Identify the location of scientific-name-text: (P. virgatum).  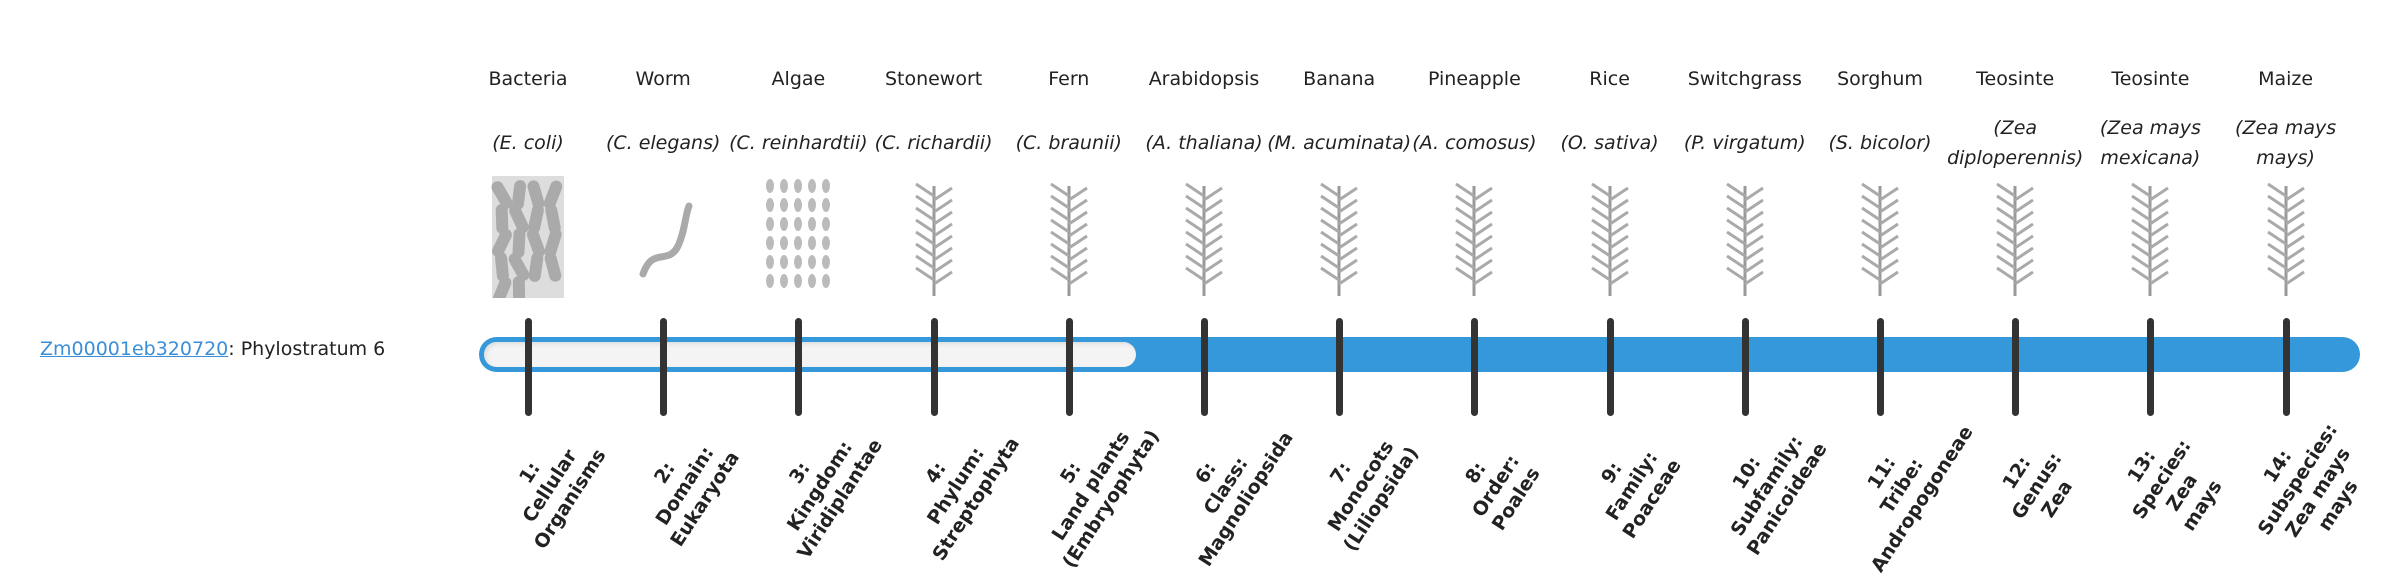
(1744, 143).